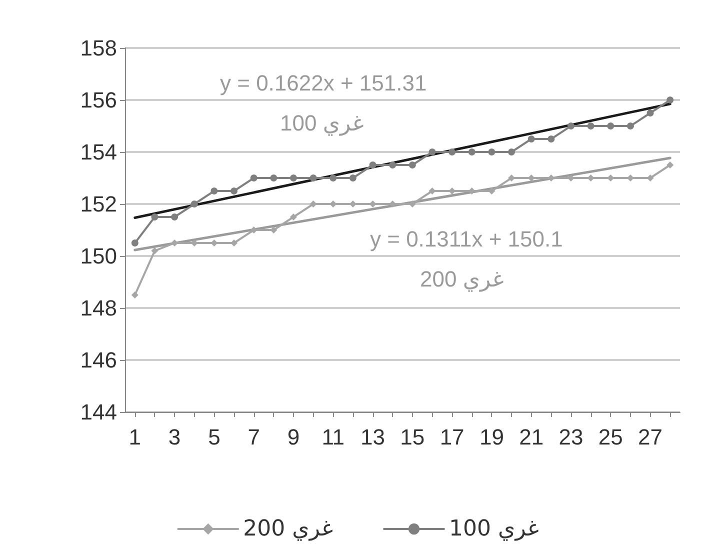  I want to click on y-tick-label: 152, so click(98, 204).